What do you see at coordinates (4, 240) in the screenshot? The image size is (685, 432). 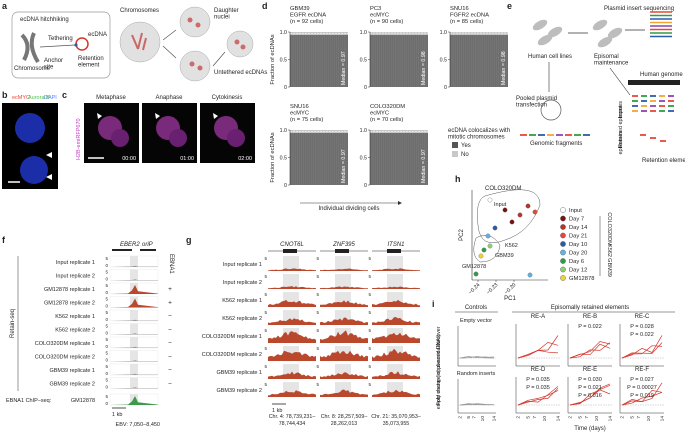 I see `panel-label: f` at bounding box center [4, 240].